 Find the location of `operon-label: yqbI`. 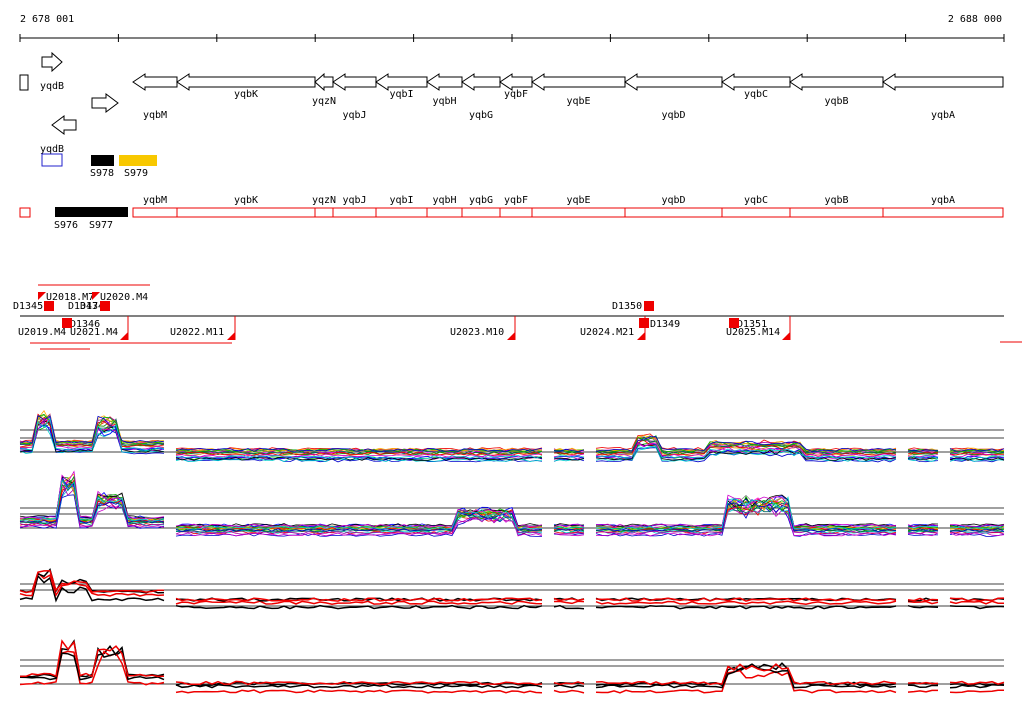

operon-label: yqbI is located at coordinates (401, 200).